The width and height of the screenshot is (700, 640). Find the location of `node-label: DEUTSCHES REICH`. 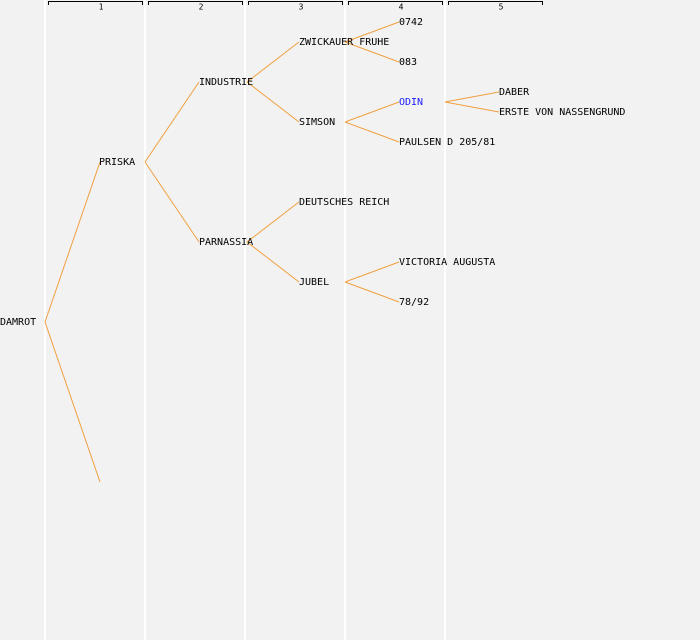

node-label: DEUTSCHES REICH is located at coordinates (344, 202).